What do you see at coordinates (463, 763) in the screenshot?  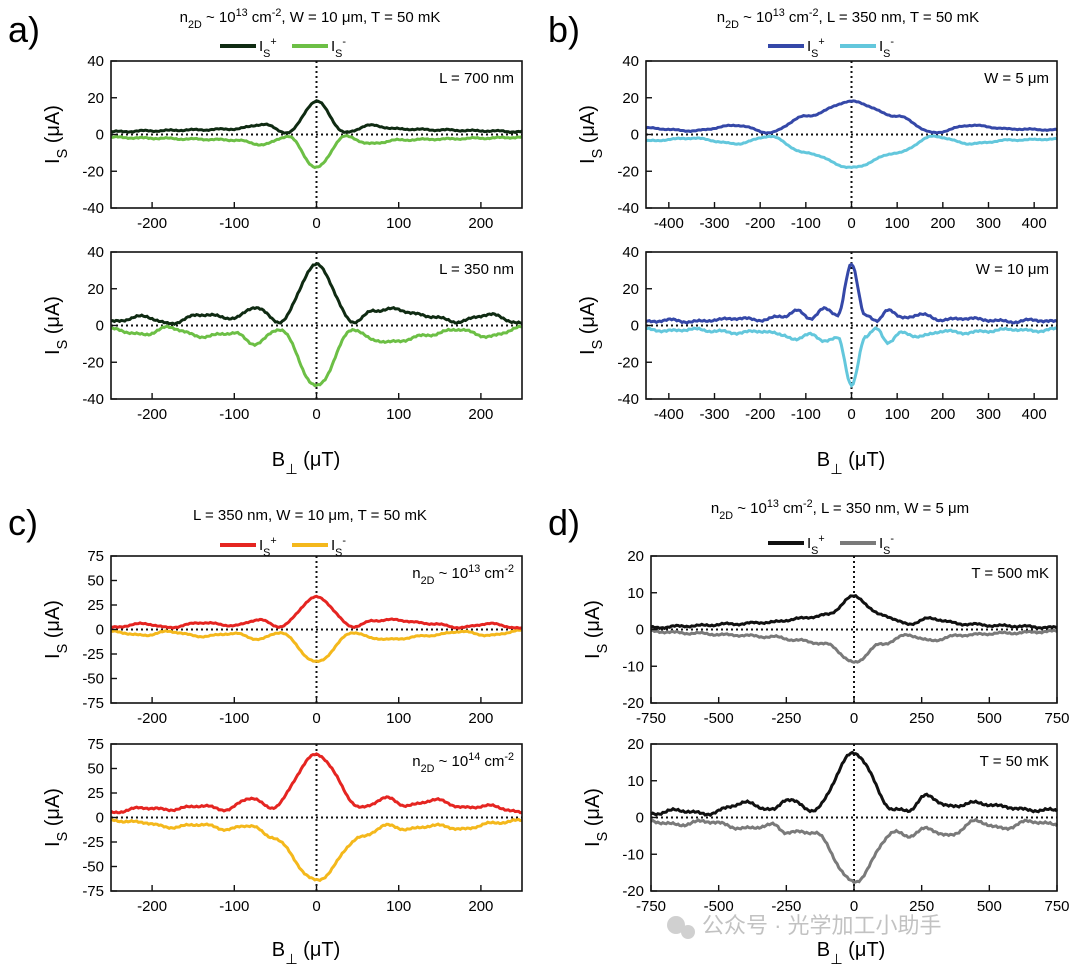 I see `subplot-annotation: n2D ~ 1014 cm-2` at bounding box center [463, 763].